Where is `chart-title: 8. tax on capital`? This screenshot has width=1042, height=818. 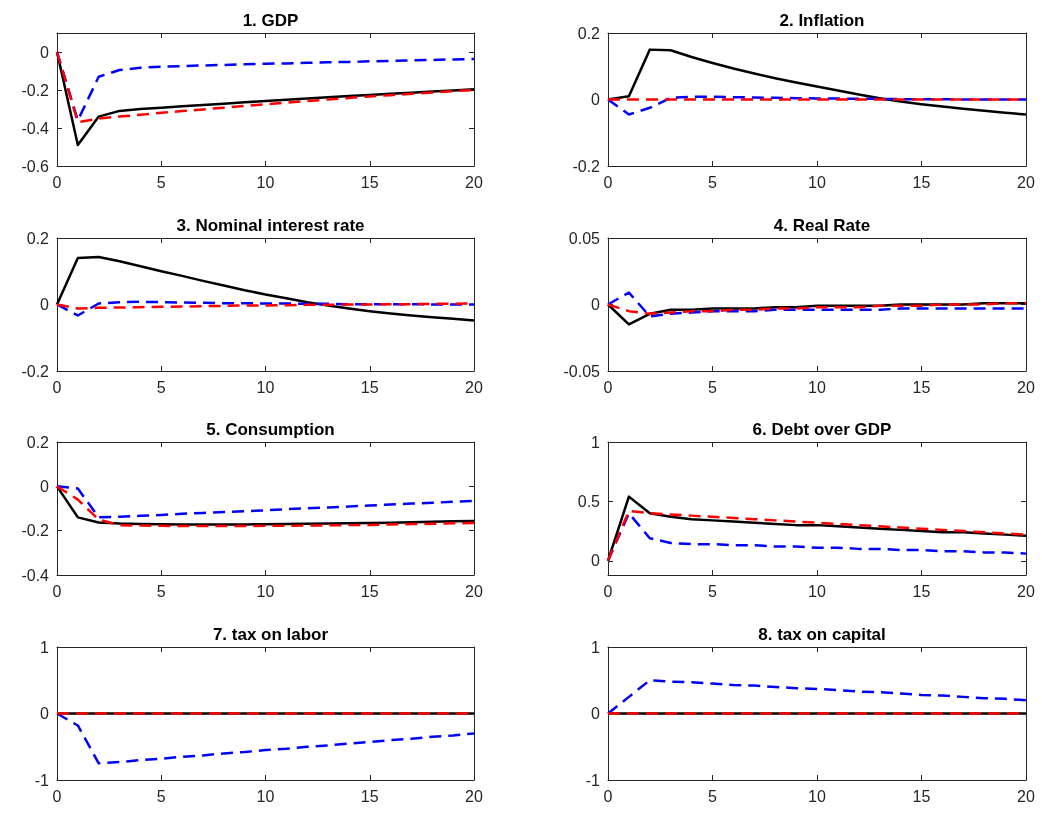 chart-title: 8. tax on capital is located at coordinates (822, 634).